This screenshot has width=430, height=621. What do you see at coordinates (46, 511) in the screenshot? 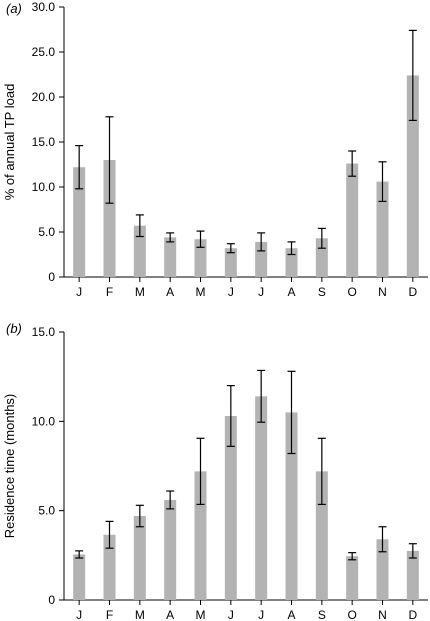
I see `panel-b-y-tick-label: 5.0` at bounding box center [46, 511].